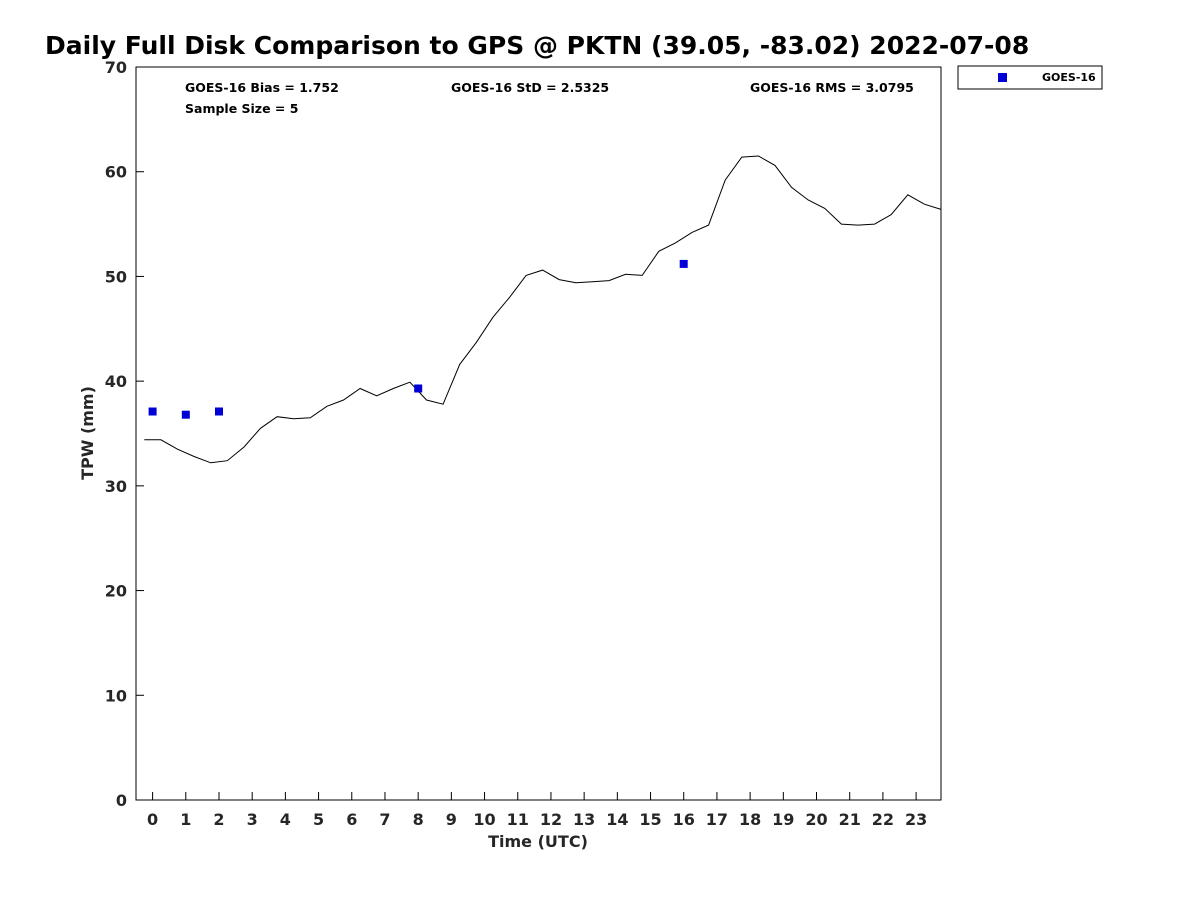 The width and height of the screenshot is (1200, 900). What do you see at coordinates (883, 819) in the screenshot?
I see `x-tick-label: 22` at bounding box center [883, 819].